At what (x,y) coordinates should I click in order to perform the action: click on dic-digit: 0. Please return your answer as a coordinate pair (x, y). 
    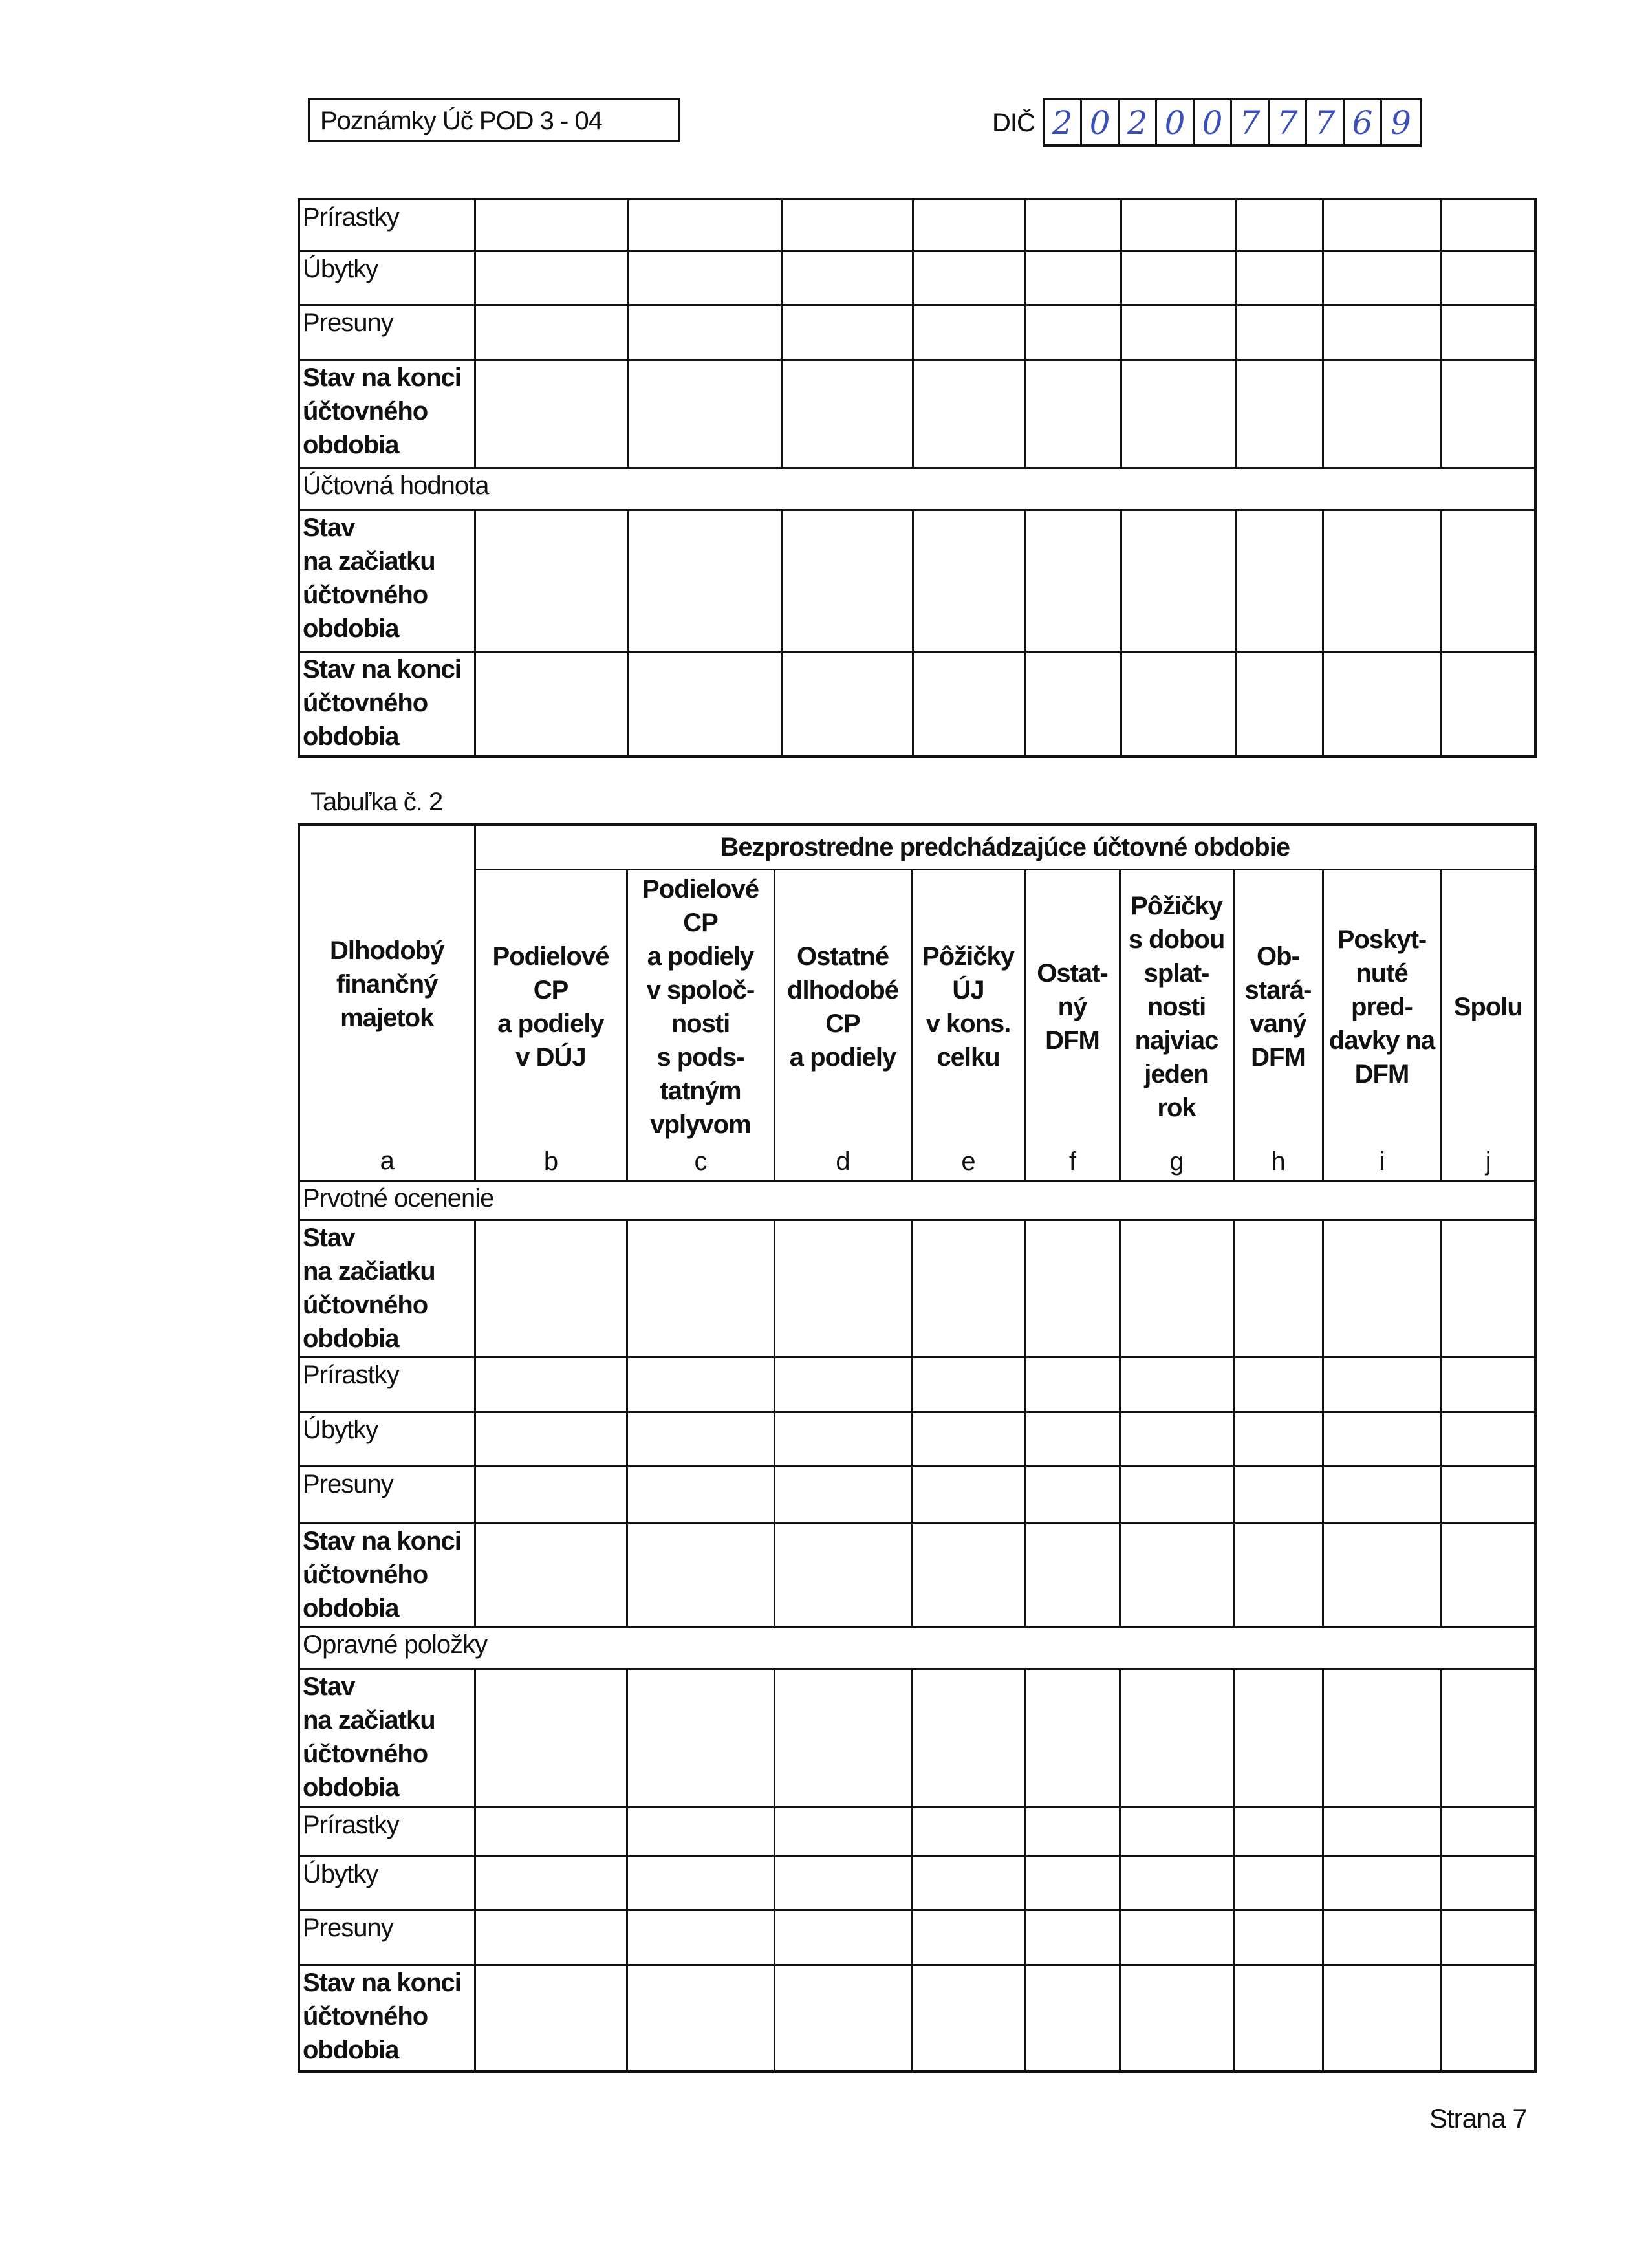
    Looking at the image, I should click on (1213, 122).